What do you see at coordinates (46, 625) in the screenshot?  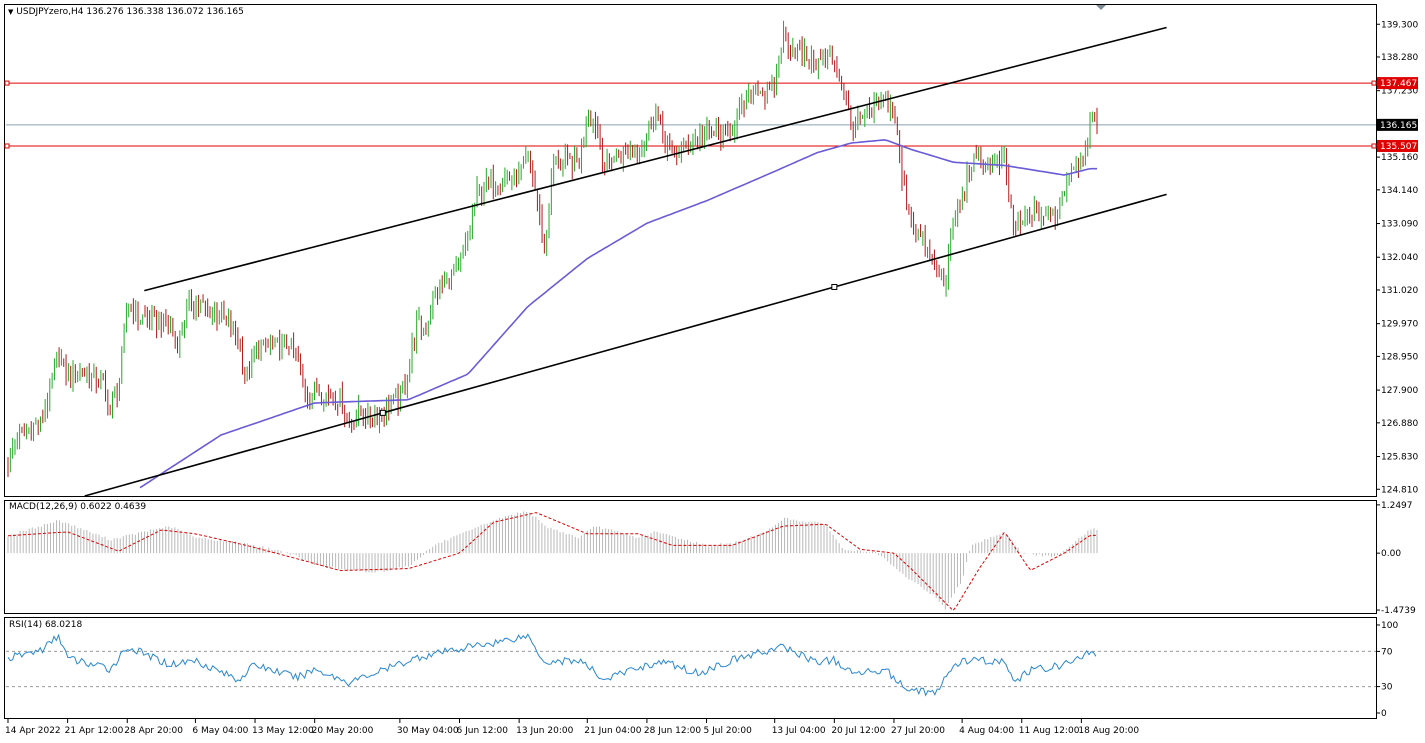 I see `rsi-indicator-label: RSI(14) 68.0218` at bounding box center [46, 625].